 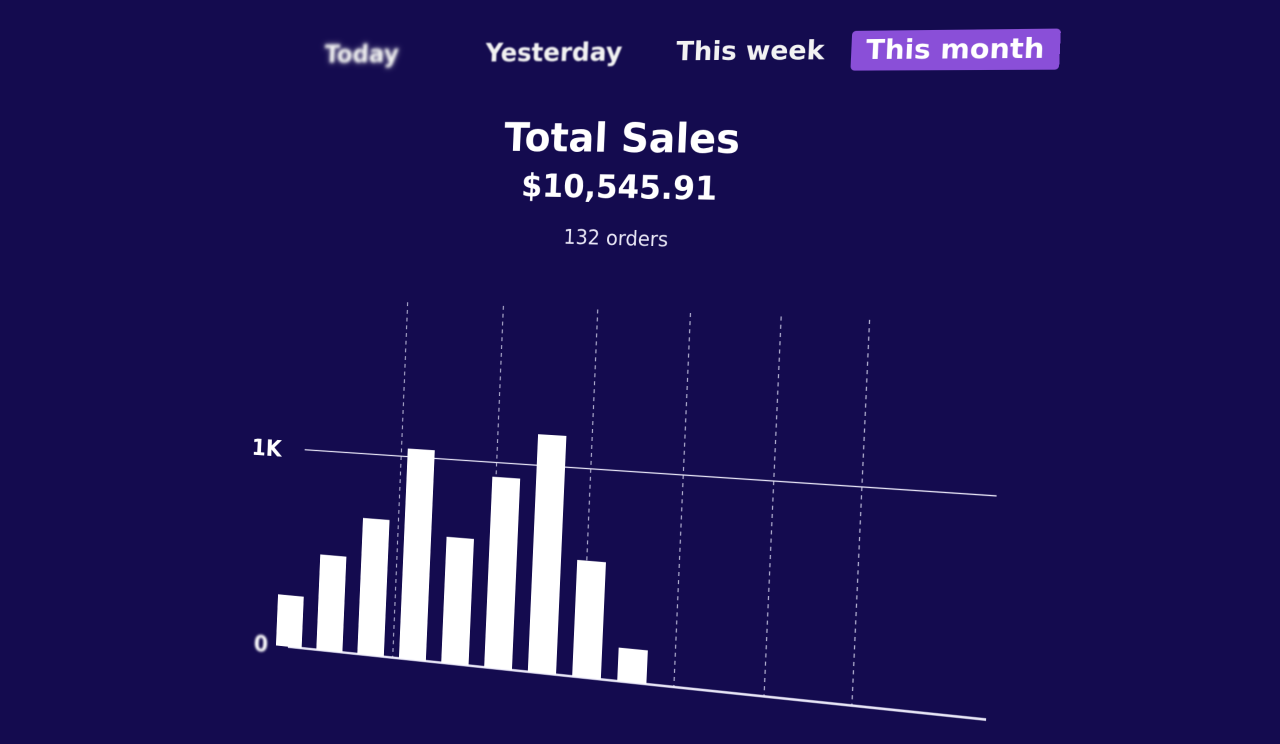 I want to click on page-title: Total Sales, so click(x=622, y=139).